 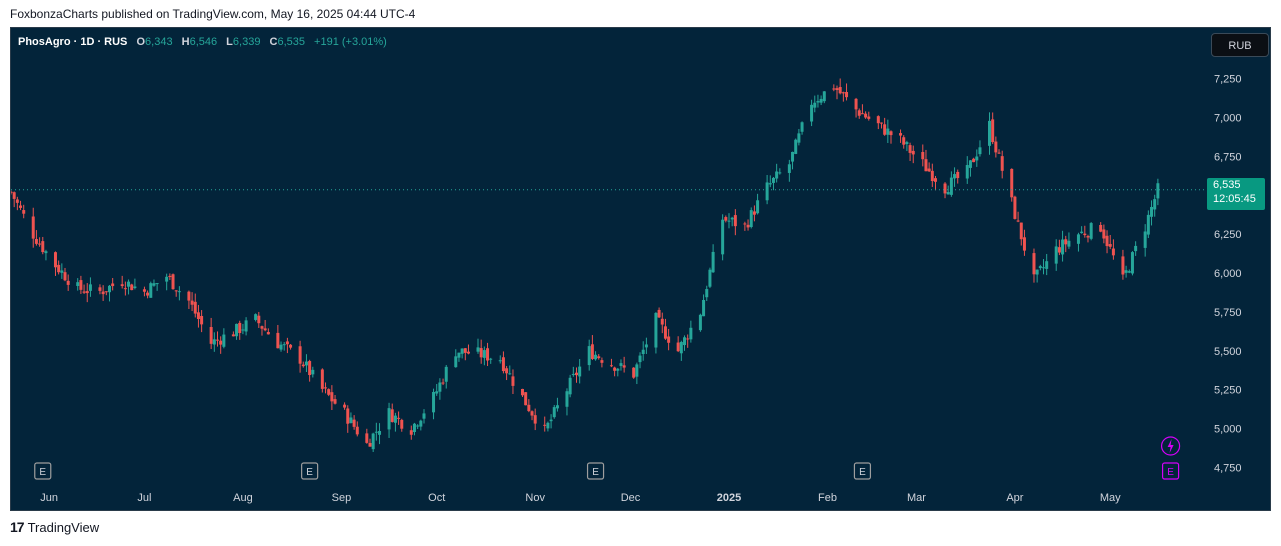 I want to click on x-tick-label: Feb, so click(x=827, y=498).